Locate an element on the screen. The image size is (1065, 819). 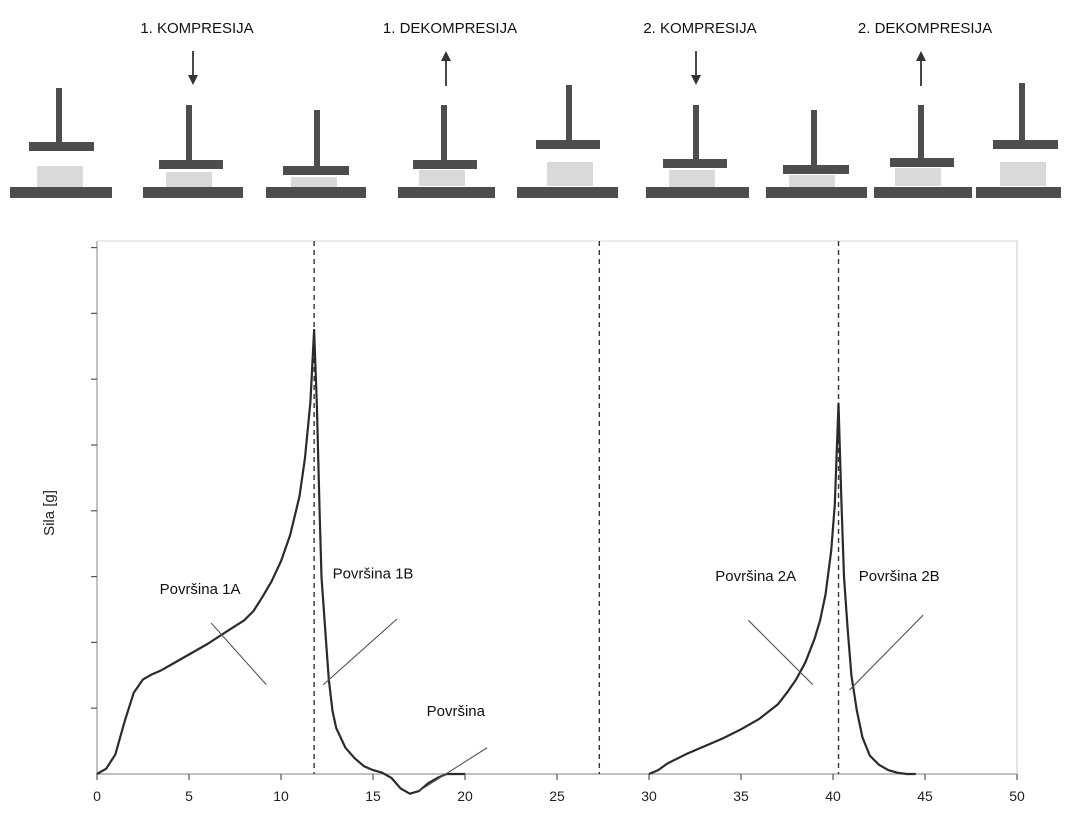
annotation-label: Površina 1B is located at coordinates (373, 573).